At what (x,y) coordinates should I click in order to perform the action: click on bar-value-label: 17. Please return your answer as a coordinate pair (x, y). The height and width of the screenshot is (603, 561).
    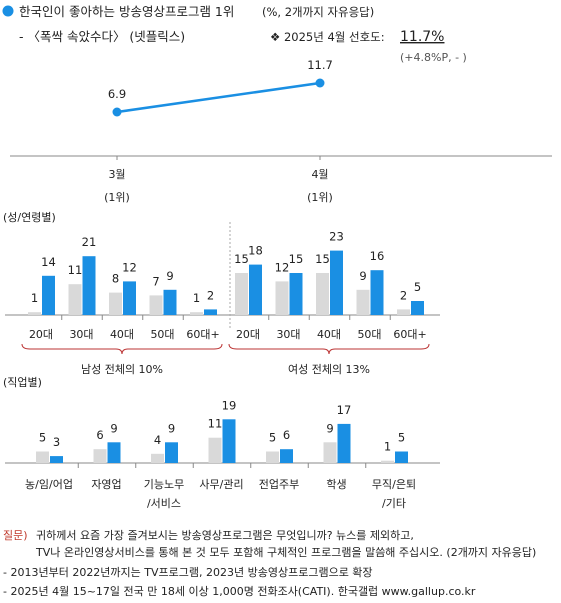
    Looking at the image, I should click on (344, 410).